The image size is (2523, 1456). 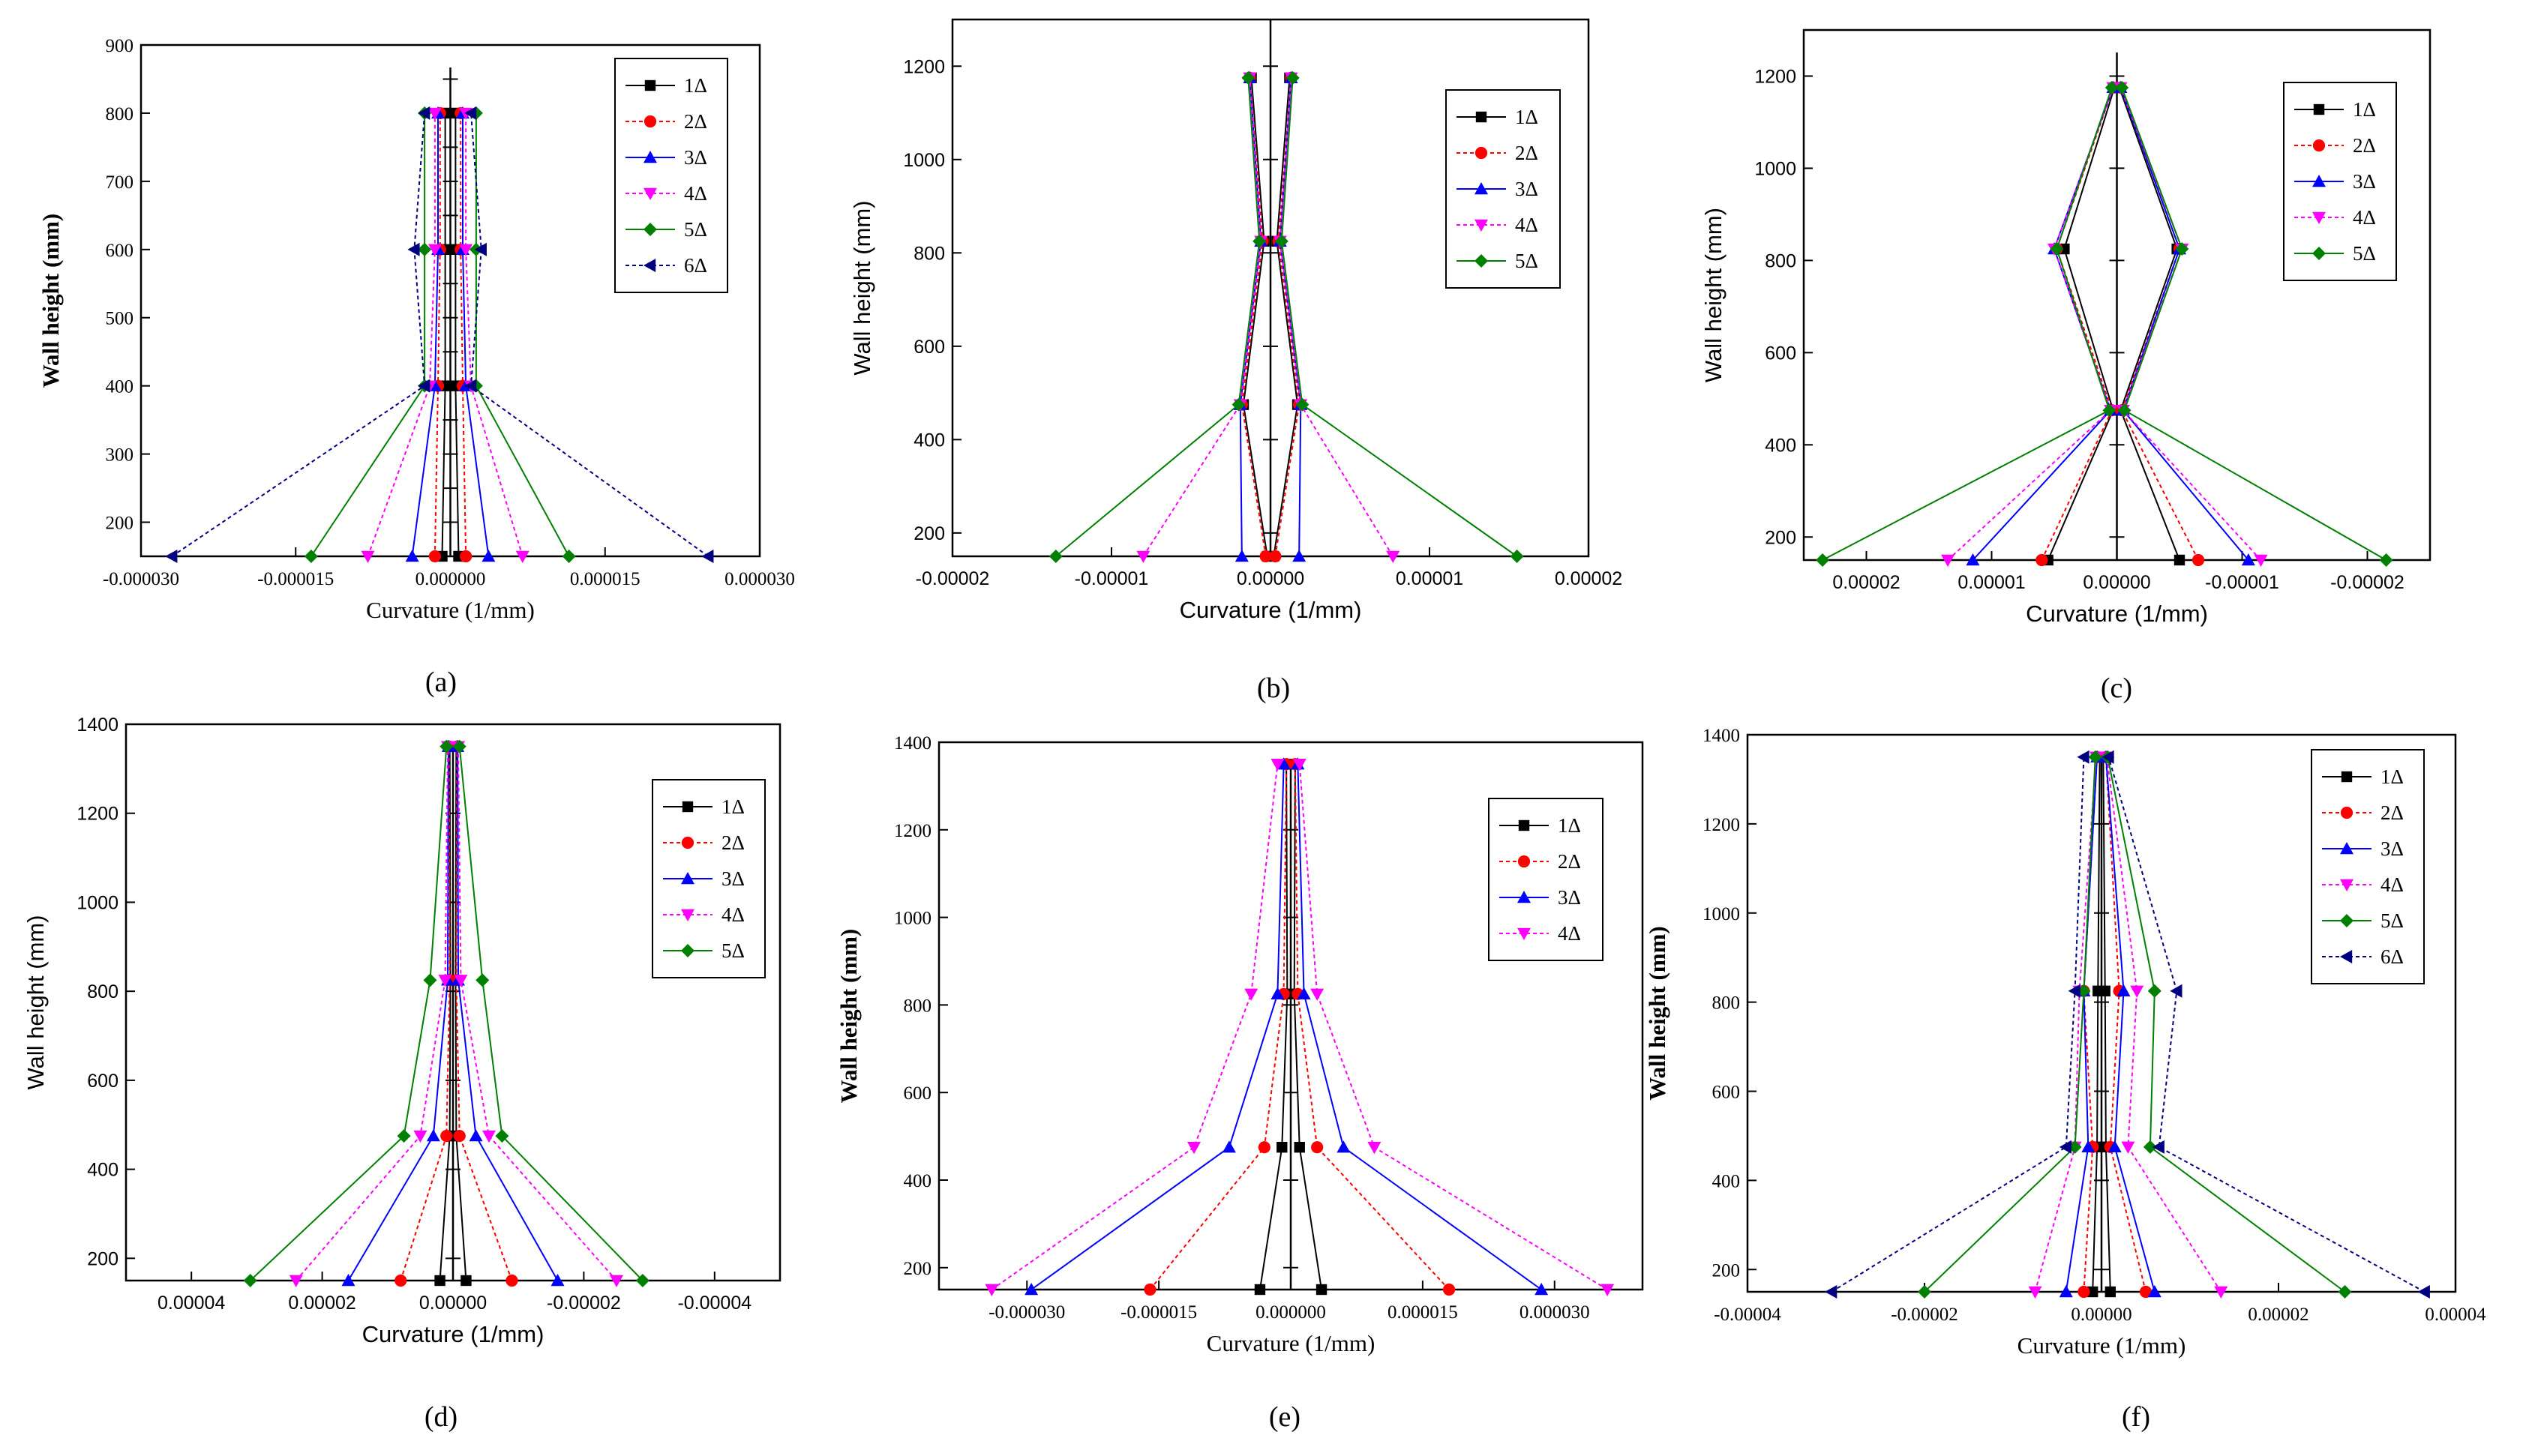 I want to click on legend-box, so click(x=671, y=175).